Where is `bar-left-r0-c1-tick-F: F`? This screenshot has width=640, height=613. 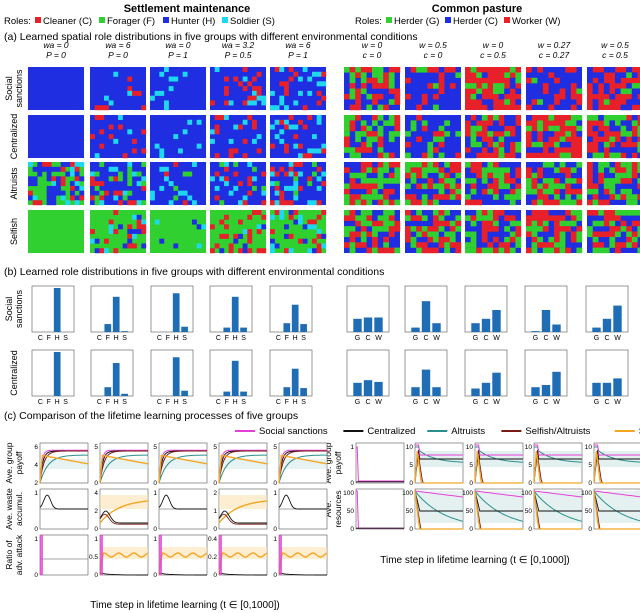 bar-left-r0-c1-tick-F: F is located at coordinates (108, 338).